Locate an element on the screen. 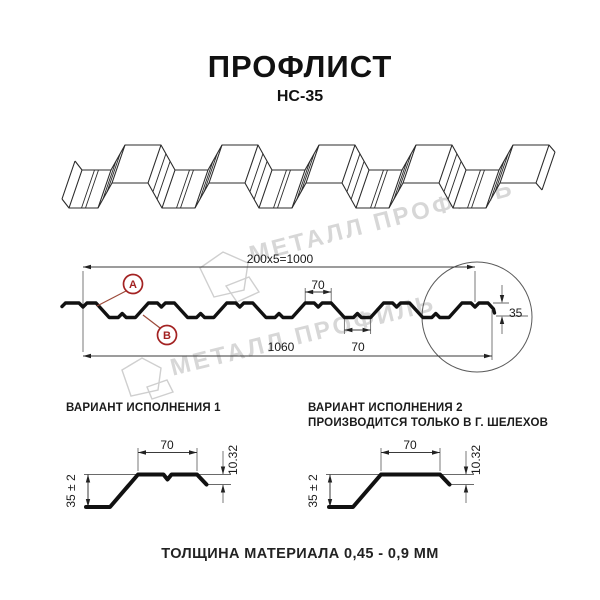 Image resolution: width=600 pixels, height=600 pixels. variant2-dim-lip-label: 10.32 is located at coordinates (476, 460).